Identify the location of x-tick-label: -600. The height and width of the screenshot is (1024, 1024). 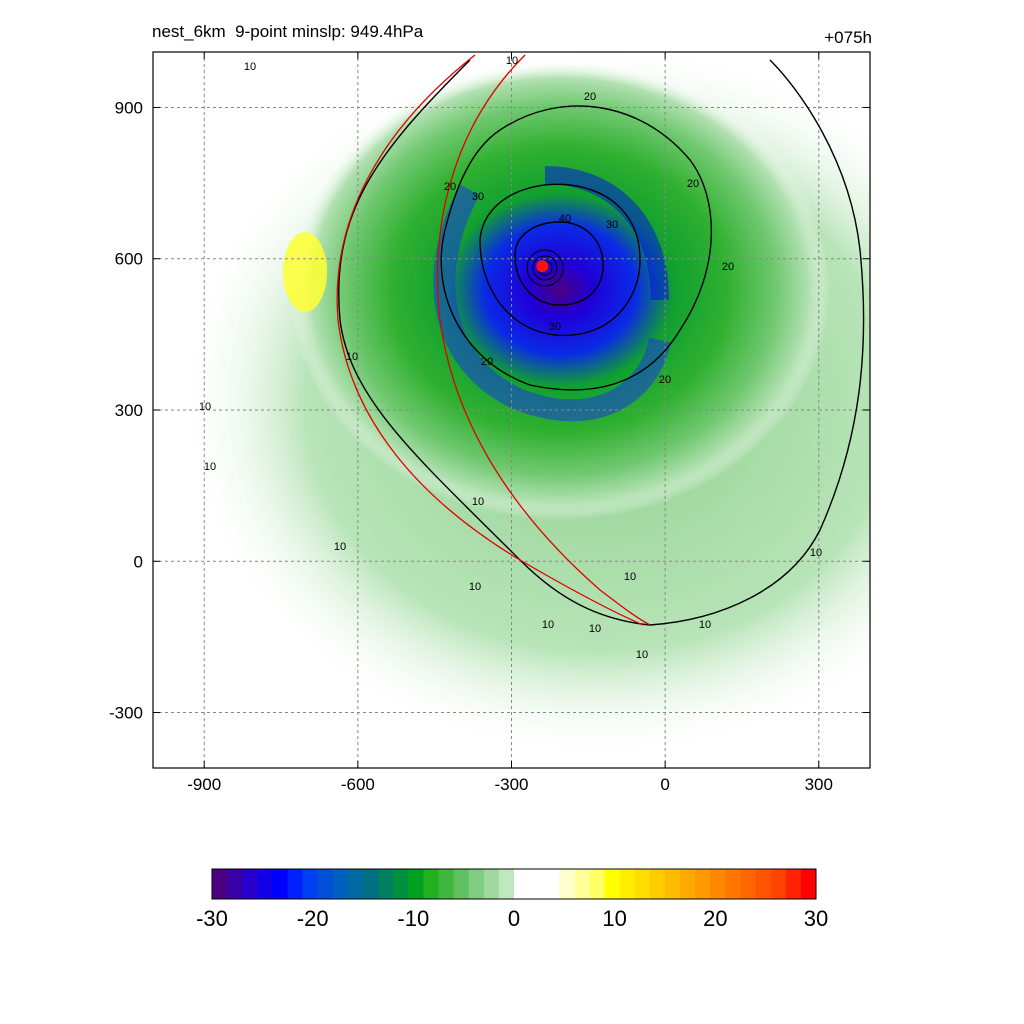
(358, 784).